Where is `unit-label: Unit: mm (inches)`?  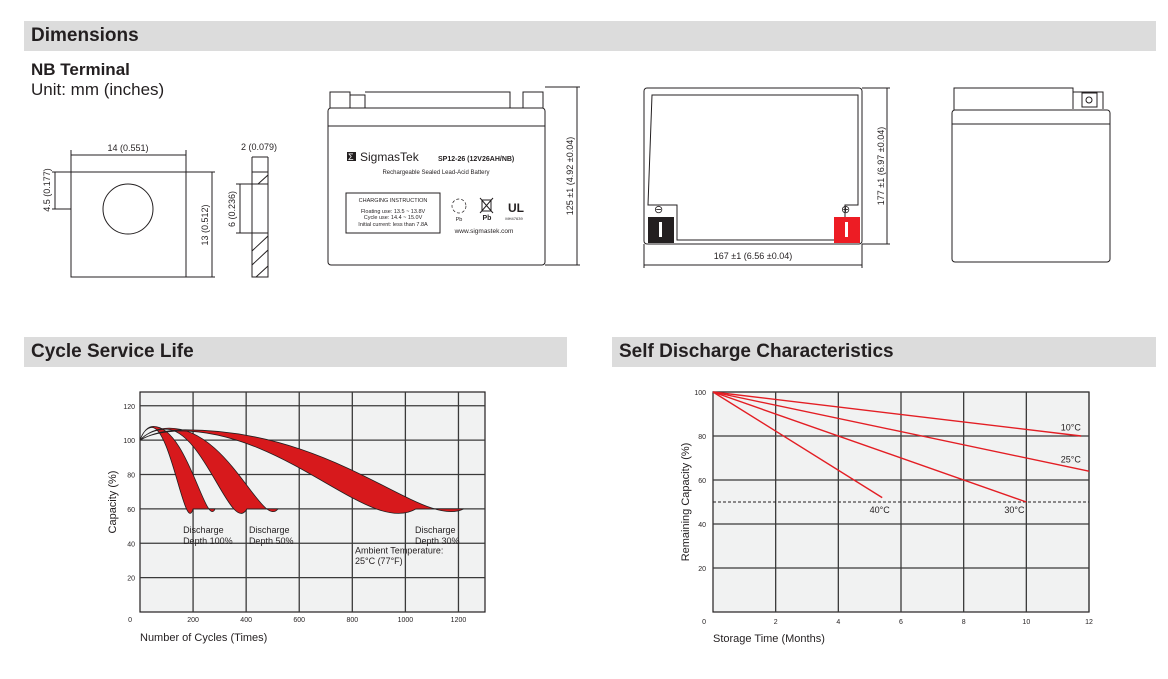 unit-label: Unit: mm (inches) is located at coordinates (98, 89).